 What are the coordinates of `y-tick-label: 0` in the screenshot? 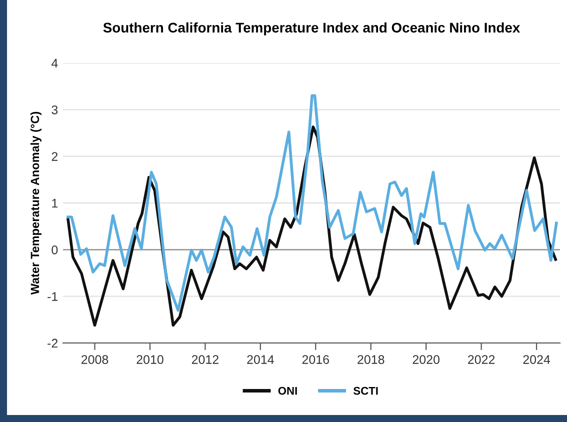 It's located at (55, 249).